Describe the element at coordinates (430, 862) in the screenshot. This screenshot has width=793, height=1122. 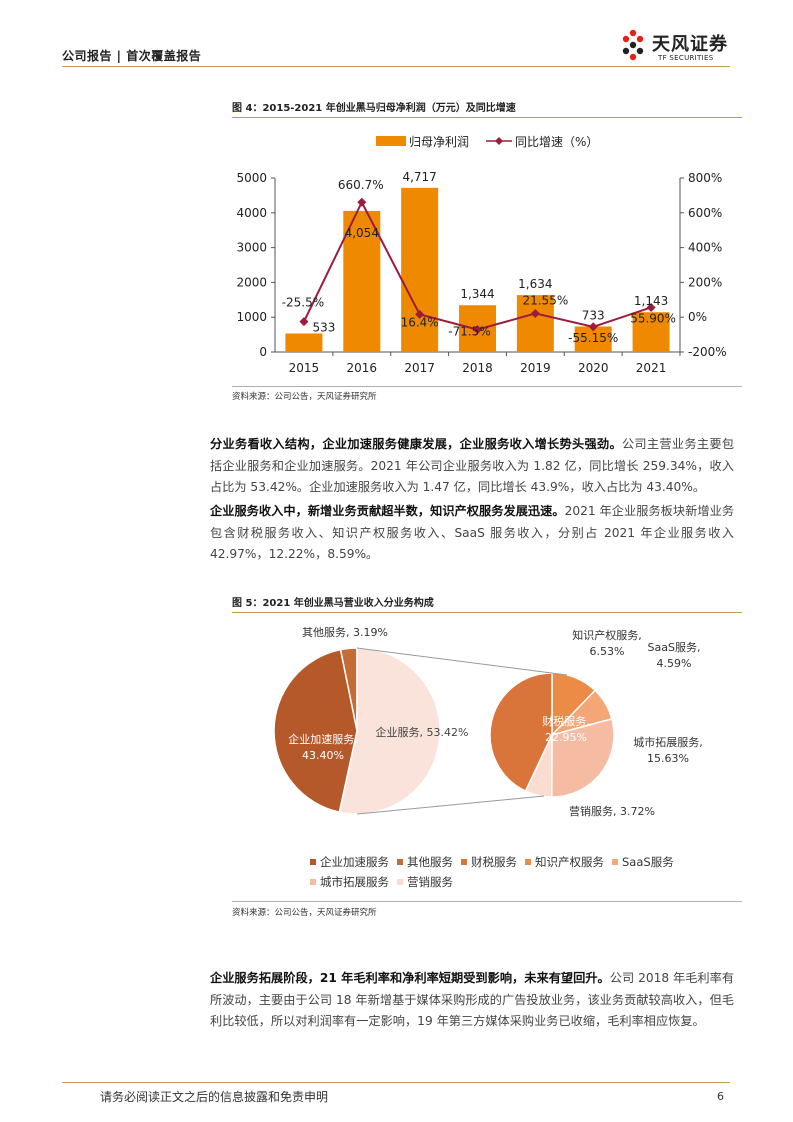
I see `legend-label: 其他服务` at that location.